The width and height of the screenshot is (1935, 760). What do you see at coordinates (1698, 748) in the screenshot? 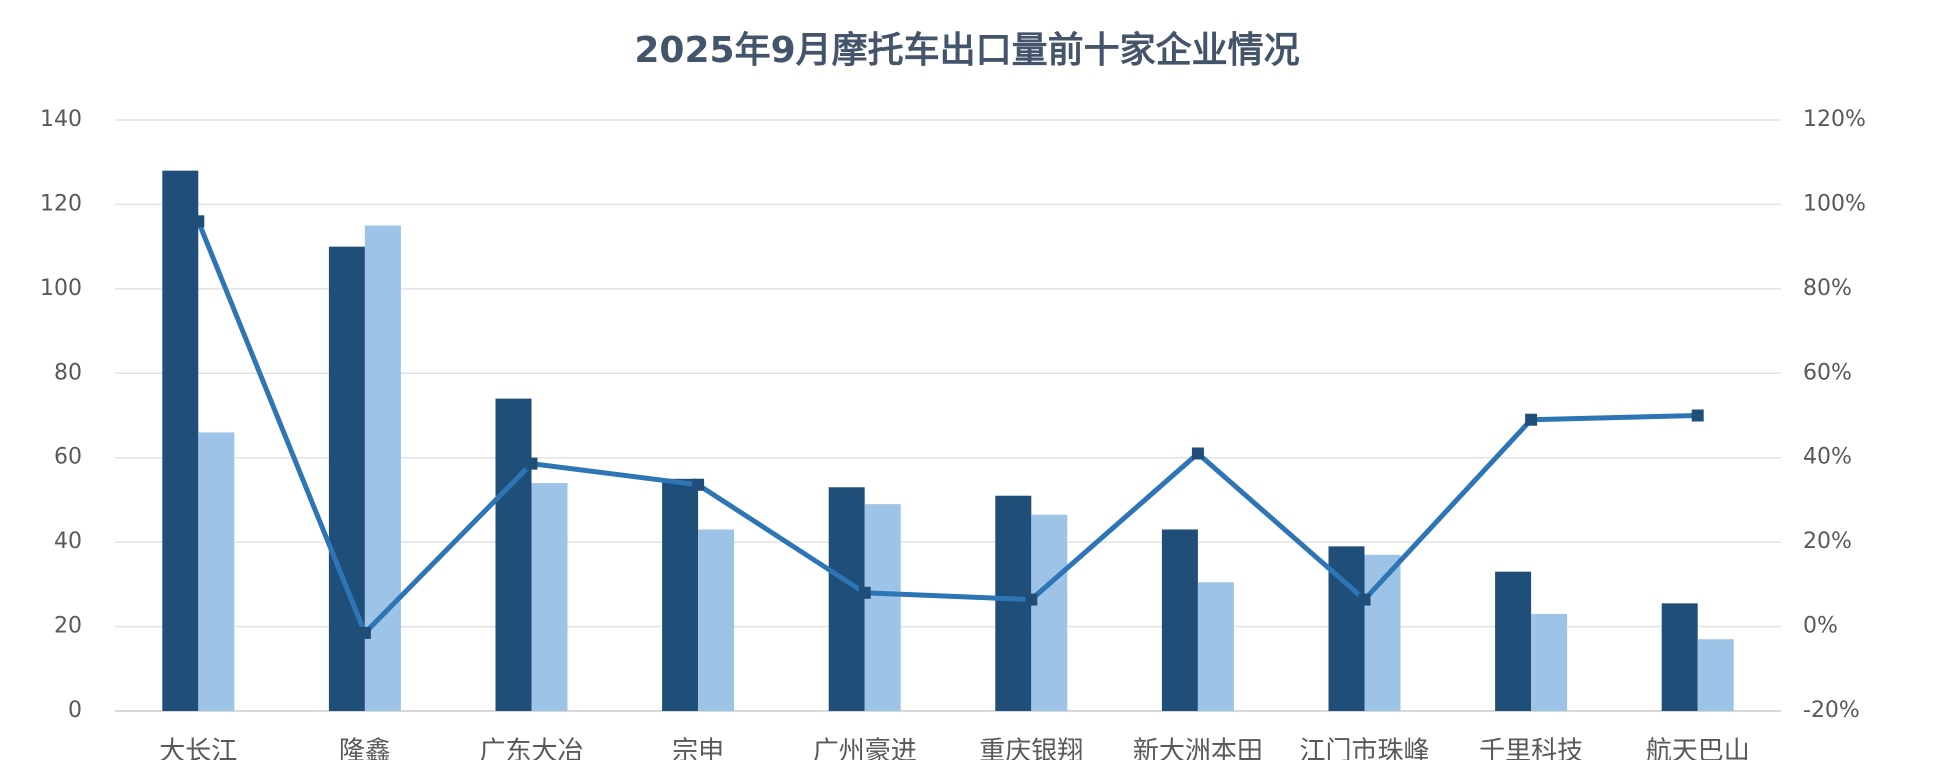
I see `x-tick-label: 航天巴山` at bounding box center [1698, 748].